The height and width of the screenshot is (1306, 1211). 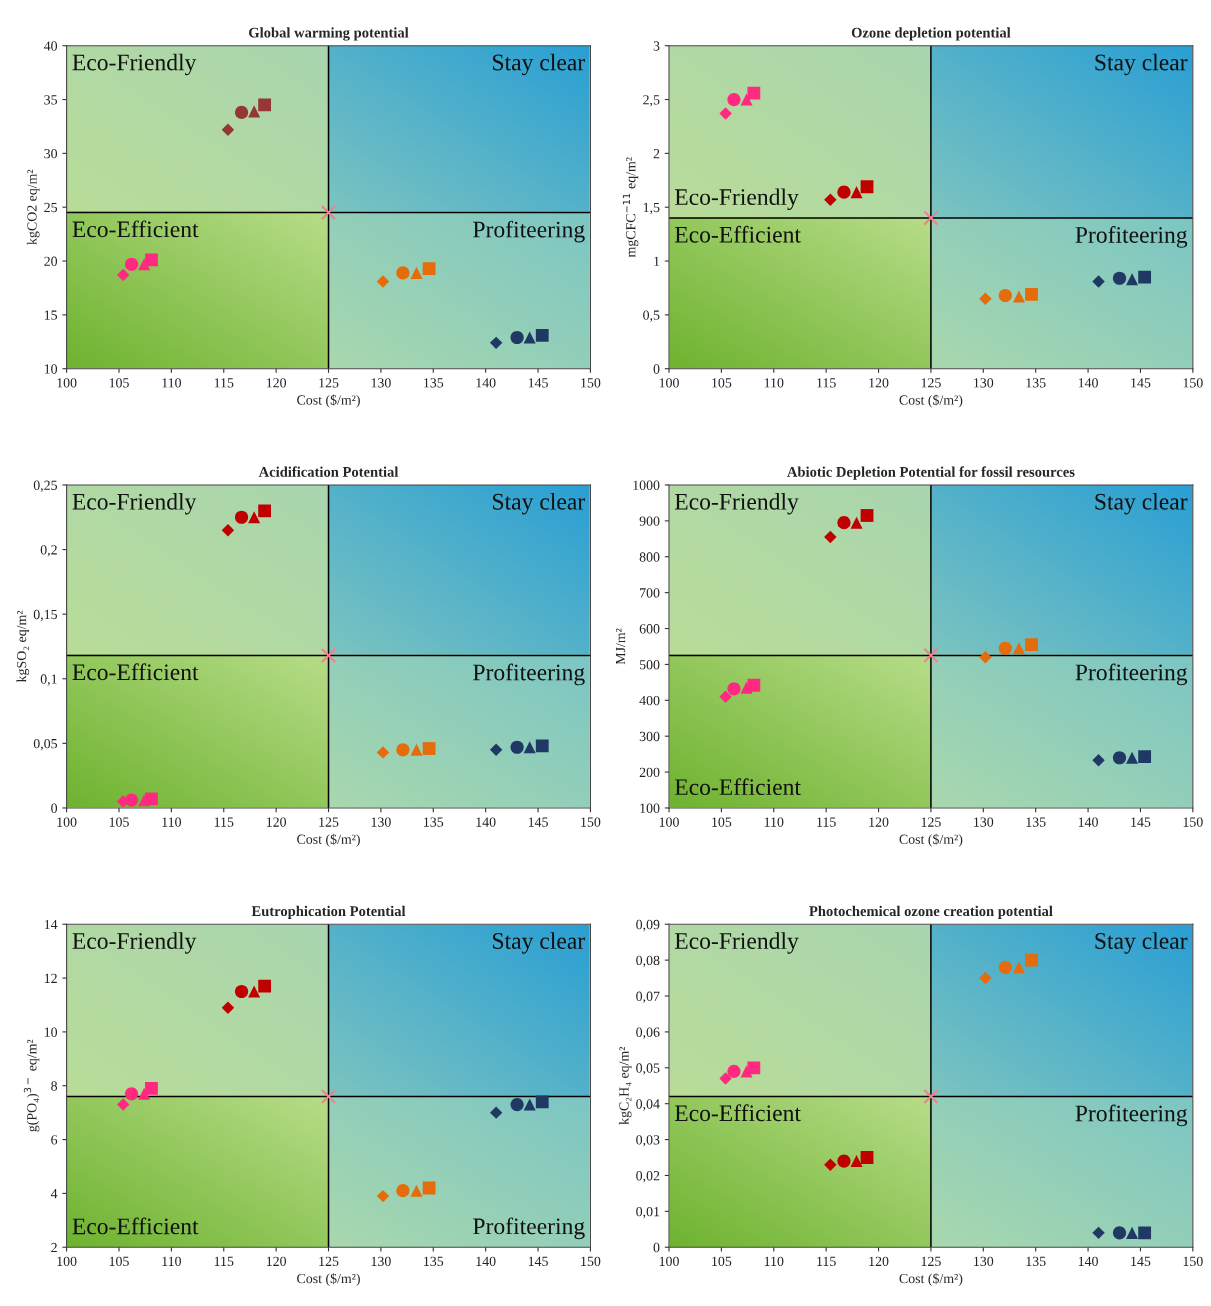 I want to click on y-tick-label: 14, so click(x=51, y=924).